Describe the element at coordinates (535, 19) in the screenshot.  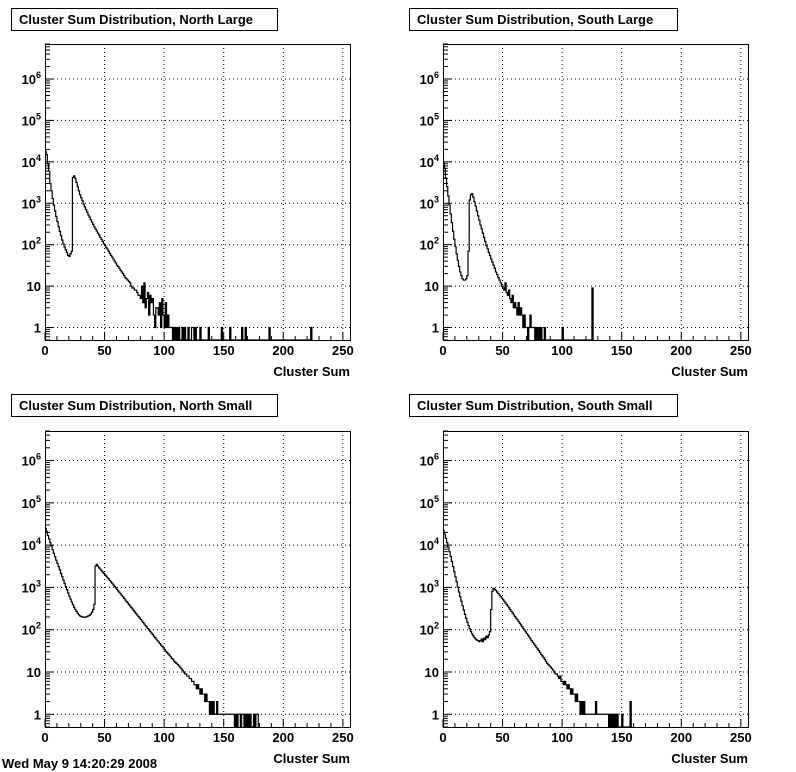
I see `chart-title: Cluster Sum Distribution, South Large` at that location.